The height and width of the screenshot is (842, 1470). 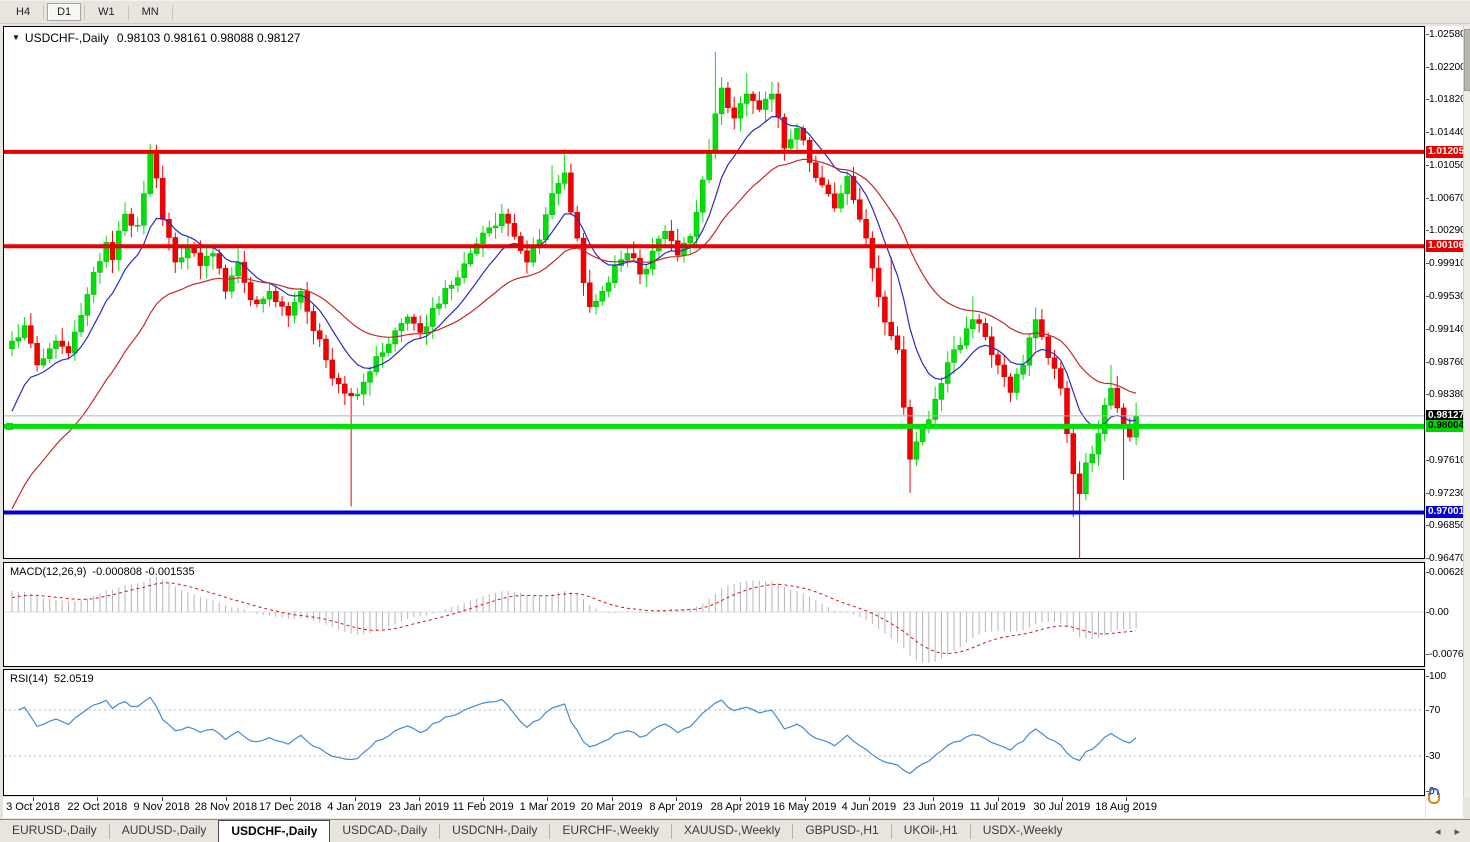 I want to click on chart-tab-ukoilh1: UKOil-,H1, so click(x=930, y=830).